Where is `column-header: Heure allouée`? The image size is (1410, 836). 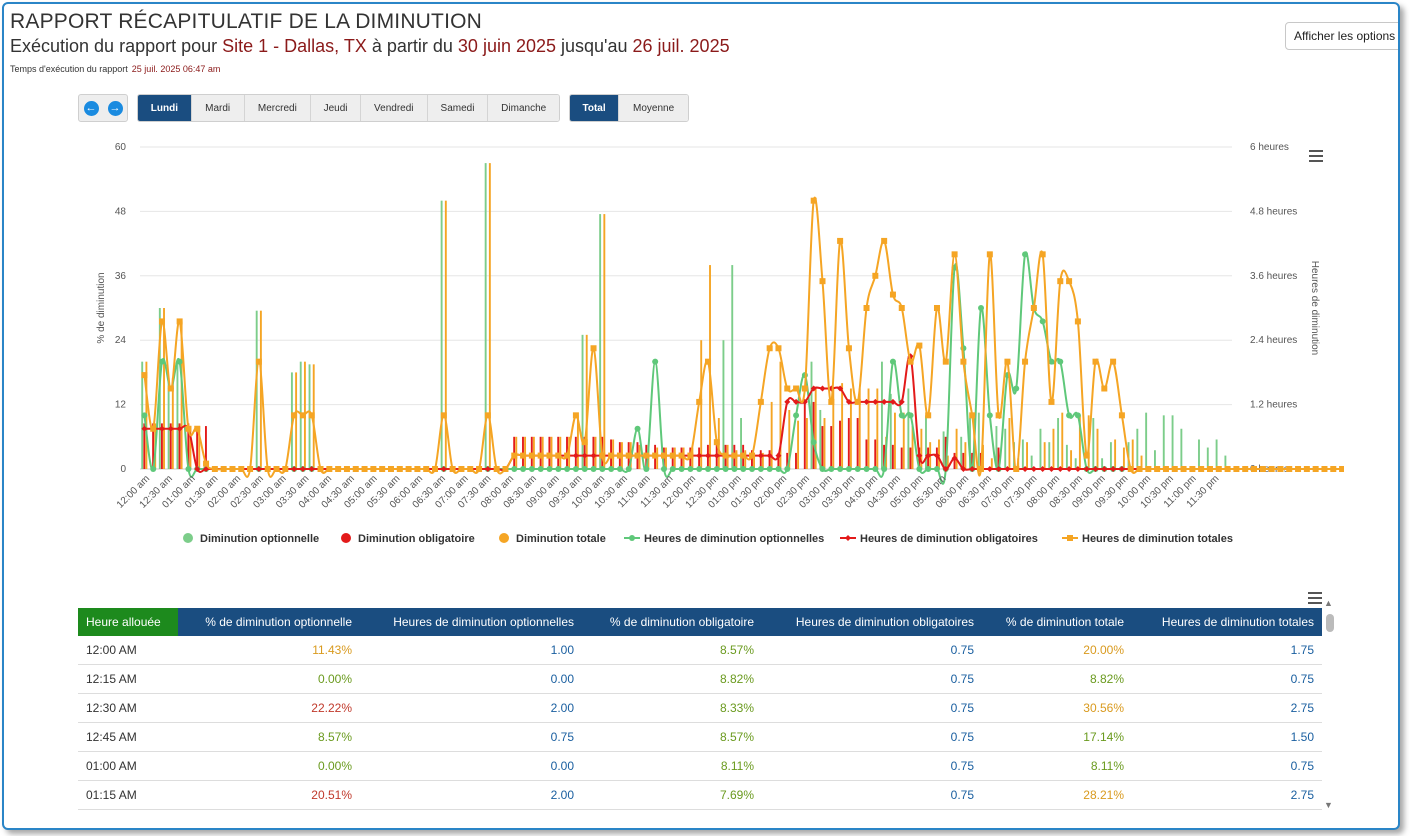 column-header: Heure allouée is located at coordinates (128, 622).